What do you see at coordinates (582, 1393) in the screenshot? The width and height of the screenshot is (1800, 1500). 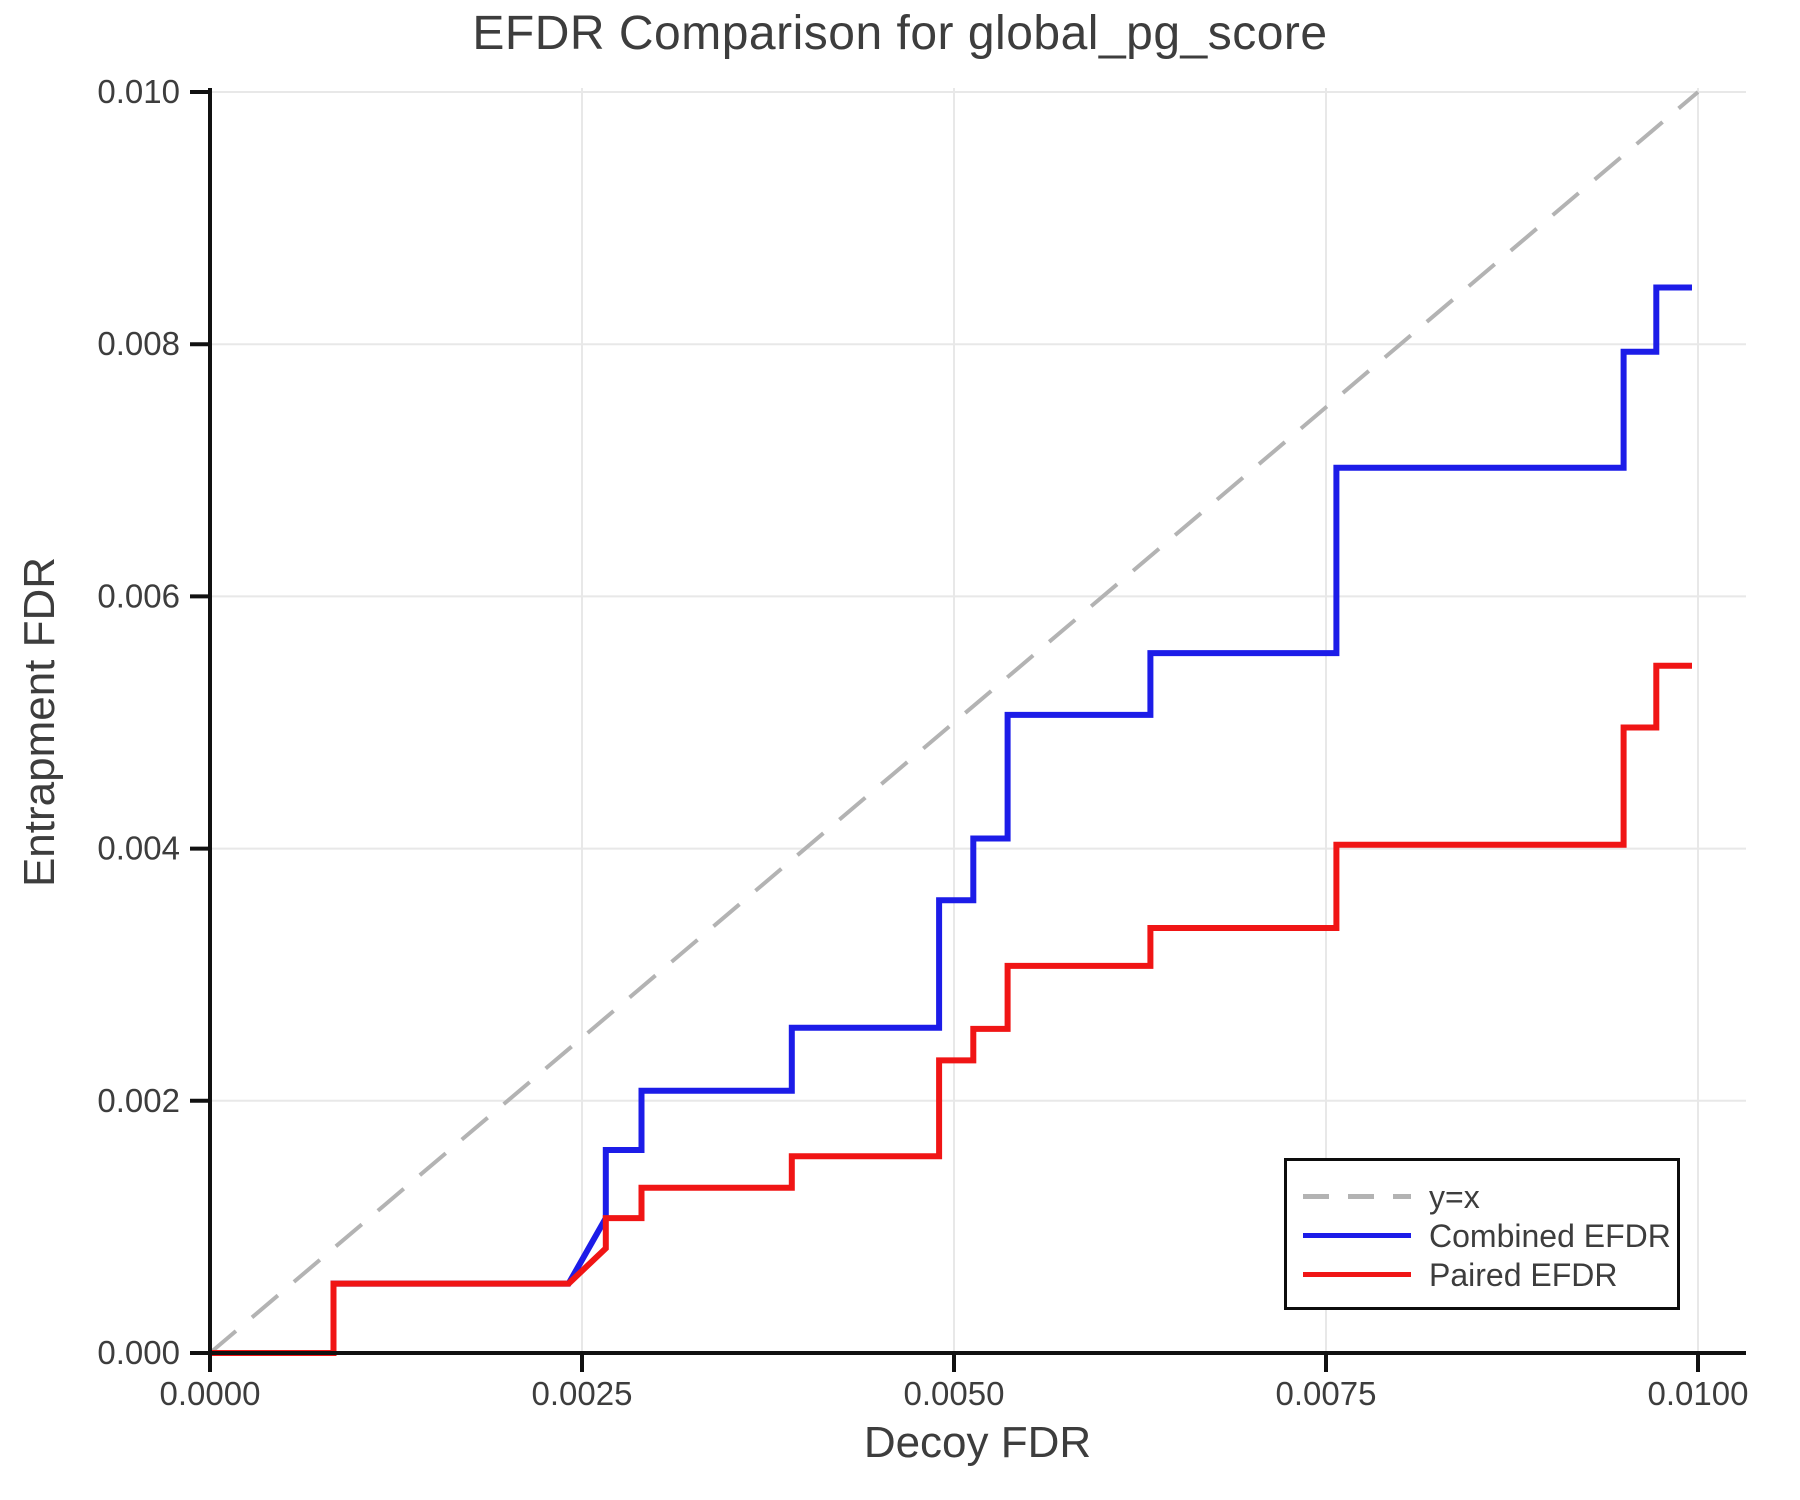 I see `x-tick-label: 0.0025` at bounding box center [582, 1393].